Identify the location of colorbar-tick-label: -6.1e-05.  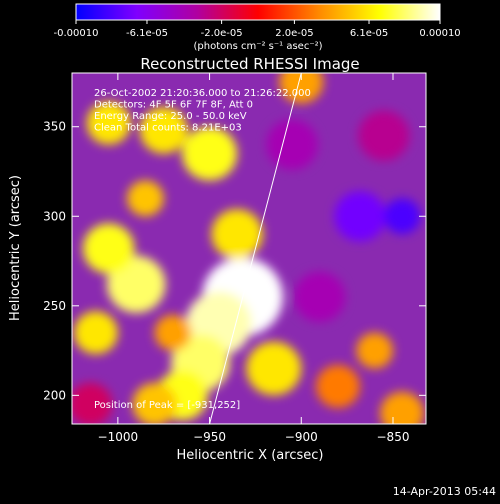
(147, 33).